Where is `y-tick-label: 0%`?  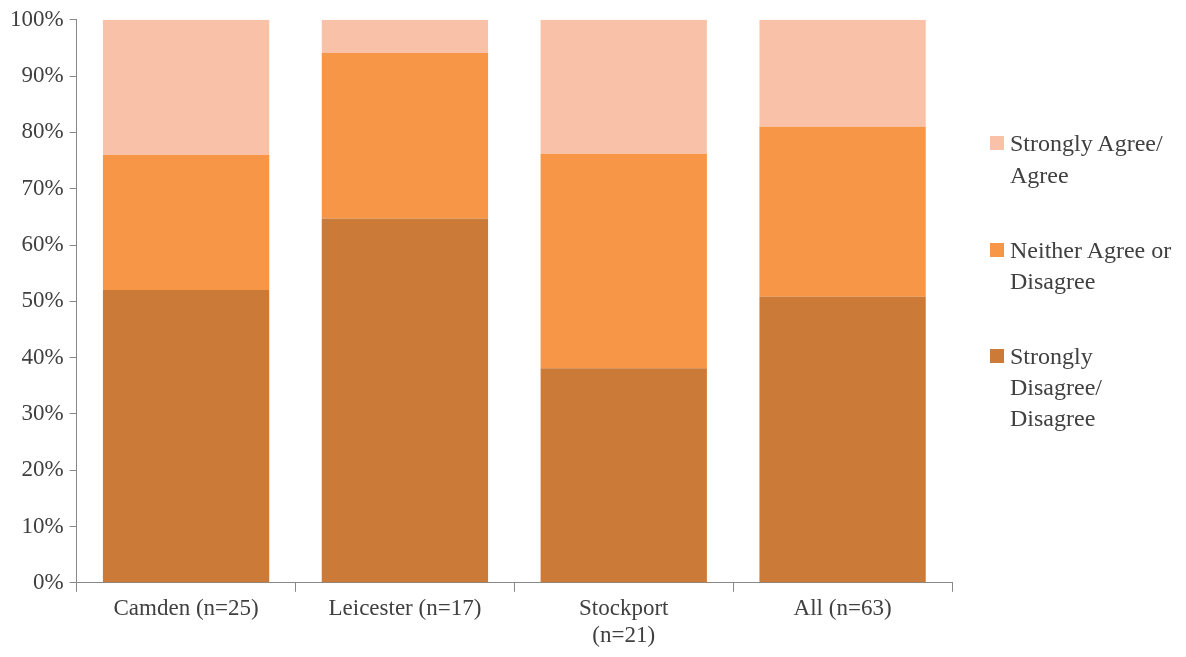
y-tick-label: 0% is located at coordinates (48, 581).